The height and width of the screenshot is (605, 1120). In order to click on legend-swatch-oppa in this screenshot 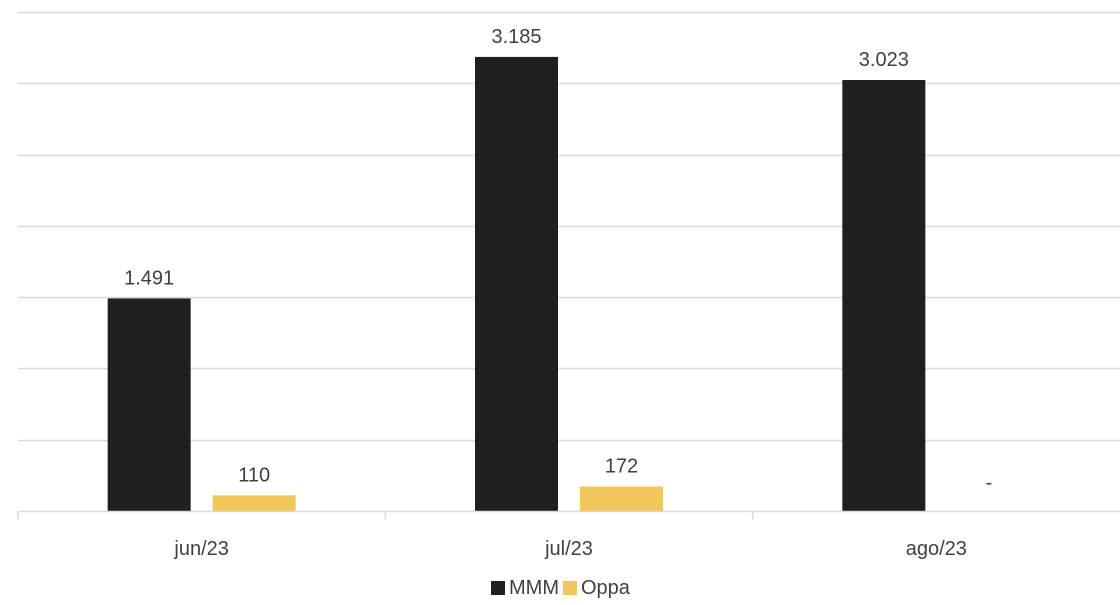, I will do `click(570, 588)`.